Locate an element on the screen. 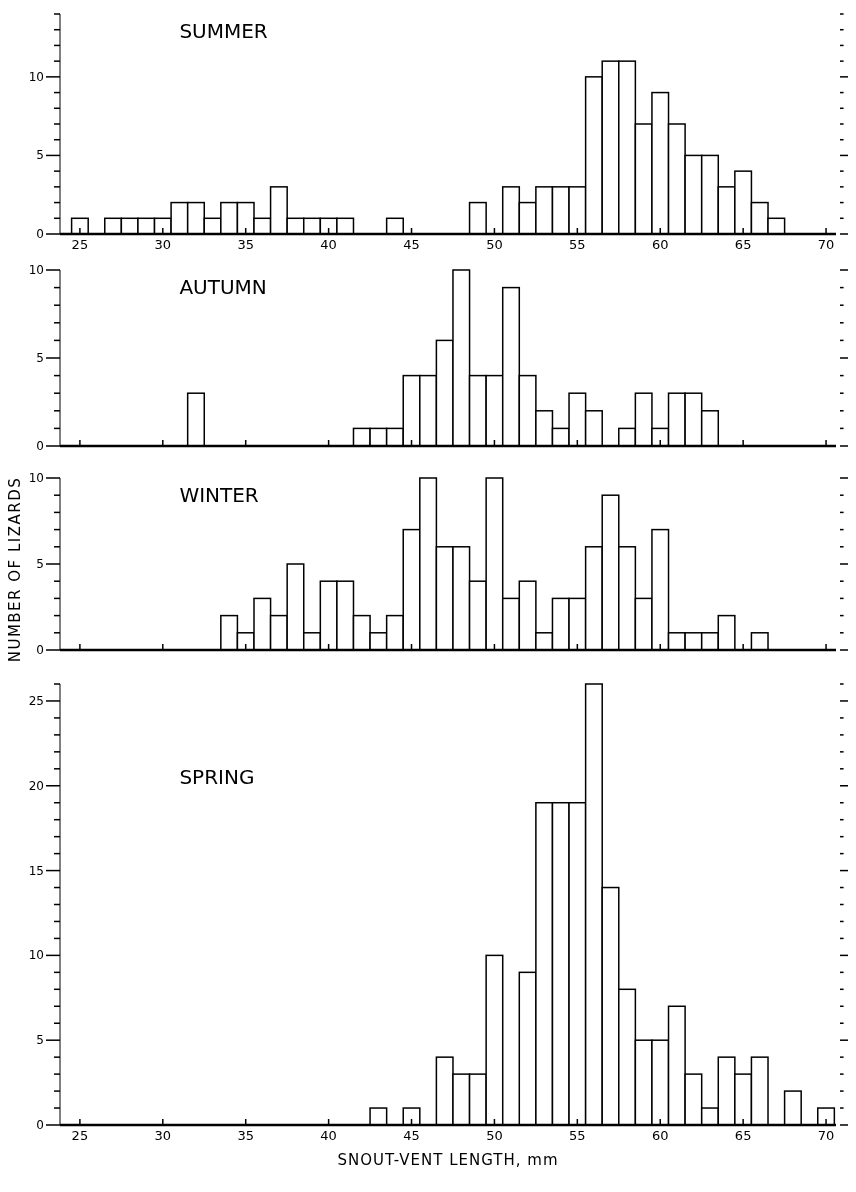  y-tick-label: 15 is located at coordinates (36, 870).